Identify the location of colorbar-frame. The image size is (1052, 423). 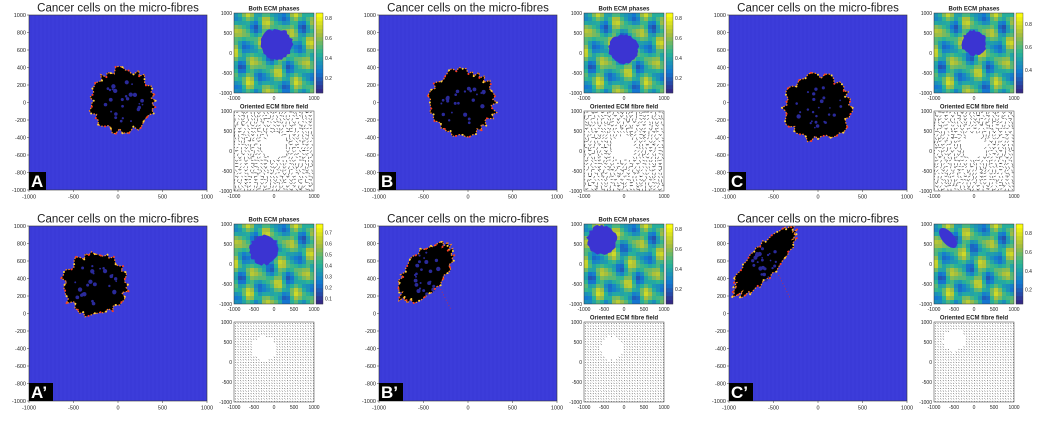
(319, 53).